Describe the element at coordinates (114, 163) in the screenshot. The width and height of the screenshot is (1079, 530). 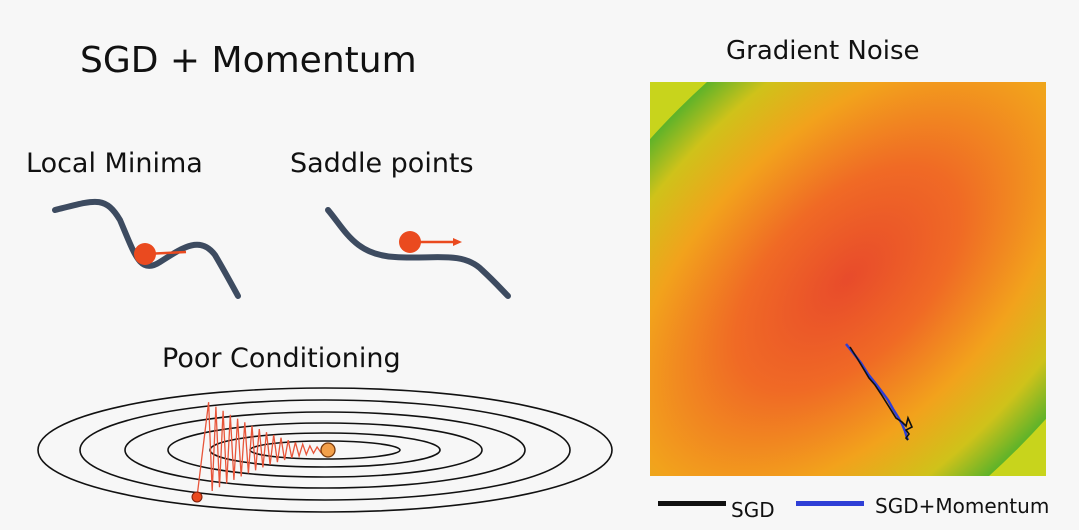
I see `local-minima-label: Local Minima` at that location.